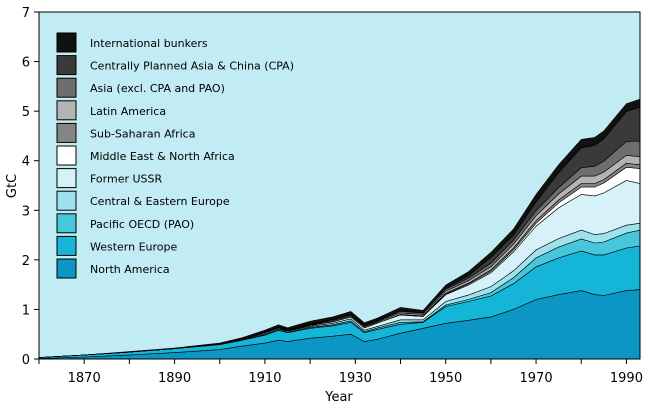  Describe the element at coordinates (355, 378) in the screenshot. I see `x-tick-label: 1930` at that location.